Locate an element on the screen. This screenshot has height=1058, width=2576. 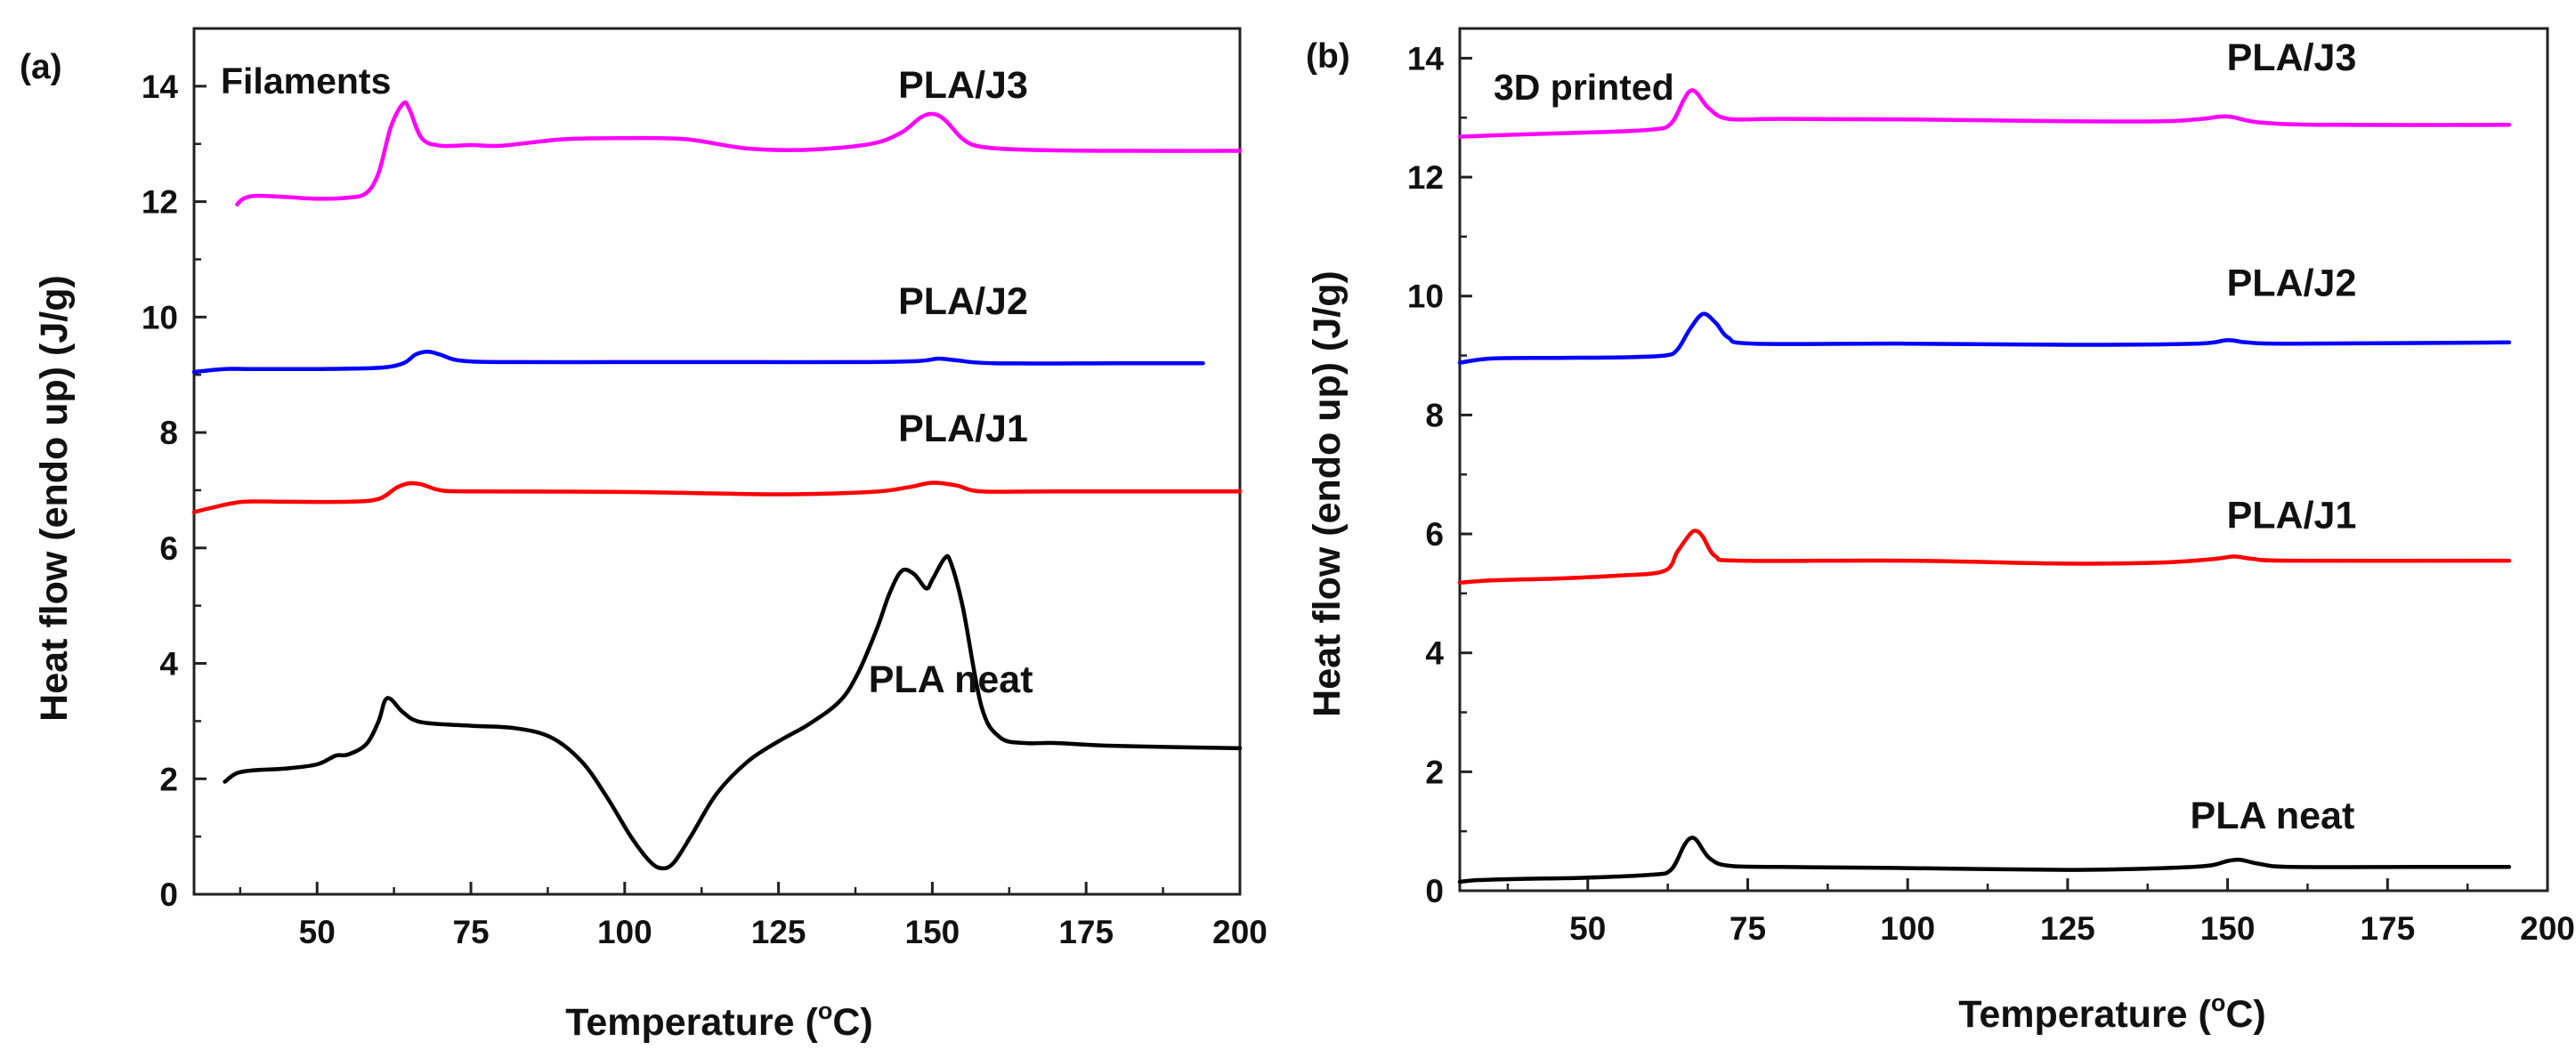
panel-tag-a: (a) is located at coordinates (41, 67).